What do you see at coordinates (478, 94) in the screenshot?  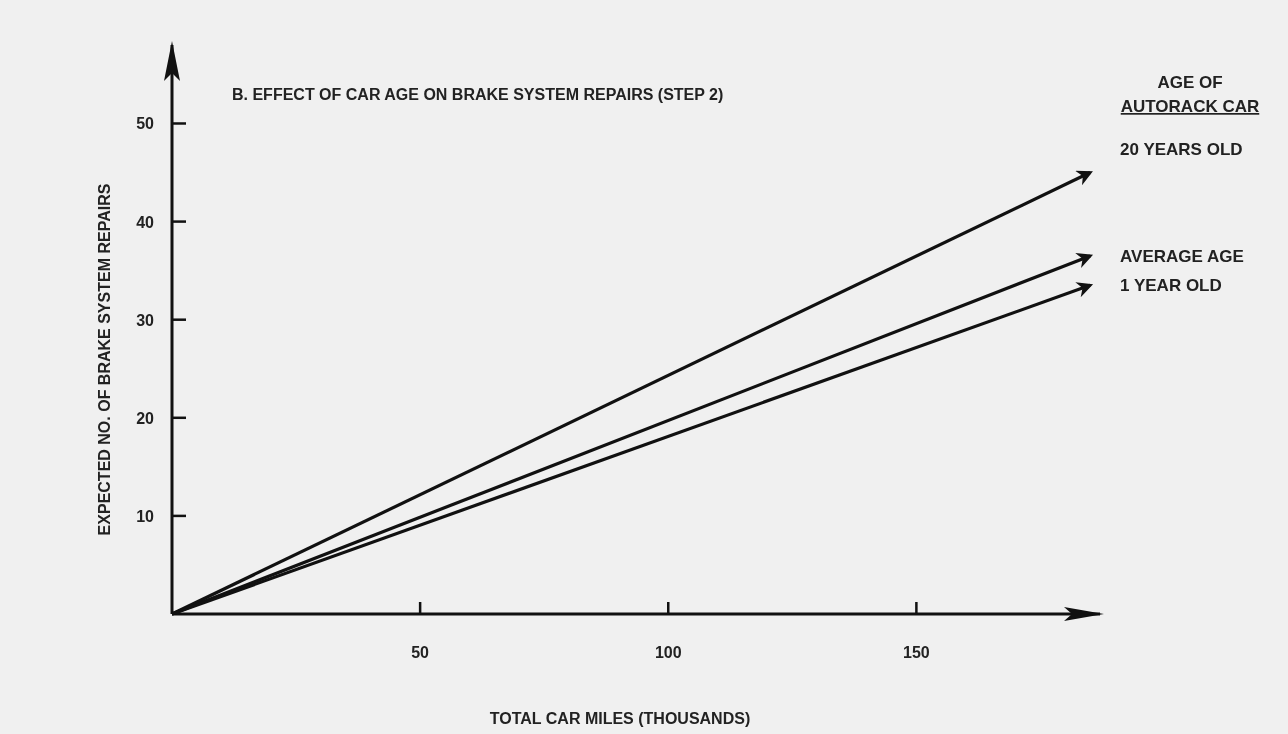 I see `text: B. EFFECT OF CAR AGE ON BRAKE SYSTEM REPAIRS (STEP 2)` at bounding box center [478, 94].